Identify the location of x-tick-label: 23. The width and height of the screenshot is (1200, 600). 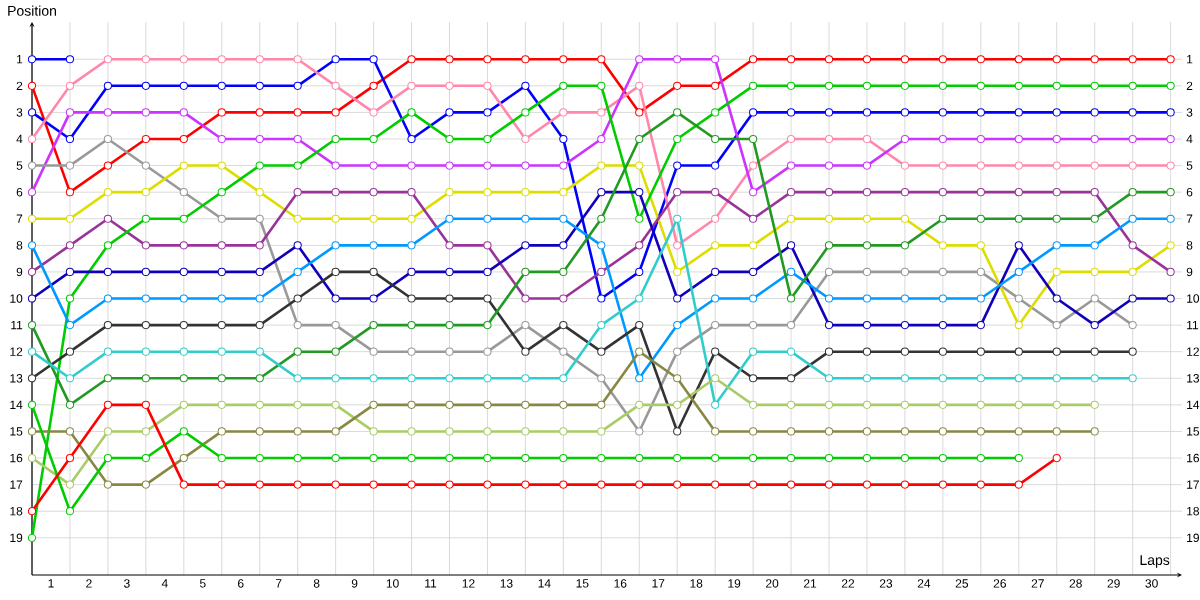
(886, 583).